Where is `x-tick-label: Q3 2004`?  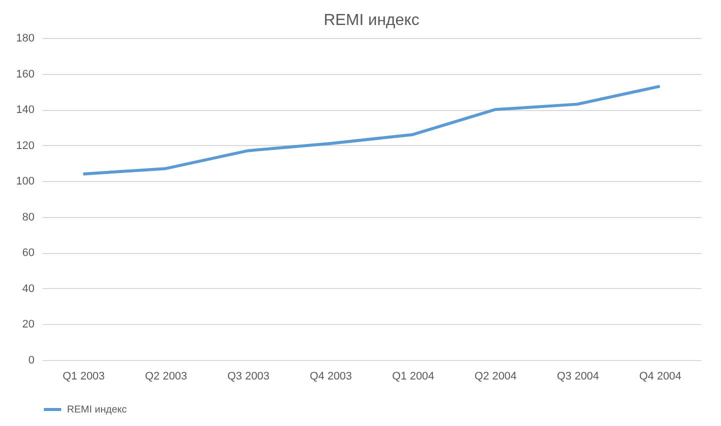
x-tick-label: Q3 2004 is located at coordinates (578, 376).